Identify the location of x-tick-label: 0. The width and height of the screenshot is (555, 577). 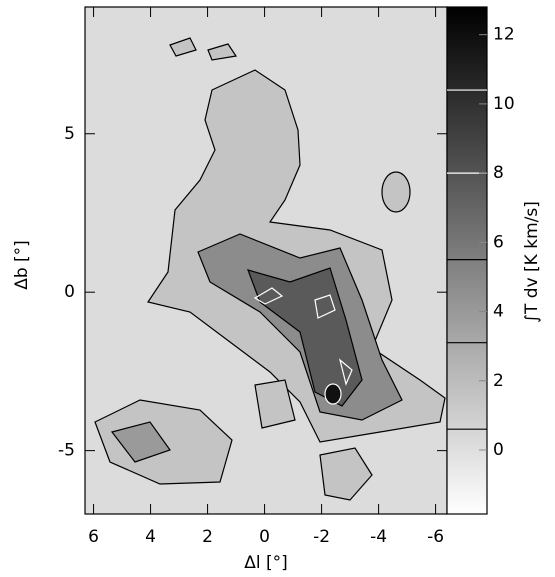
(264, 537).